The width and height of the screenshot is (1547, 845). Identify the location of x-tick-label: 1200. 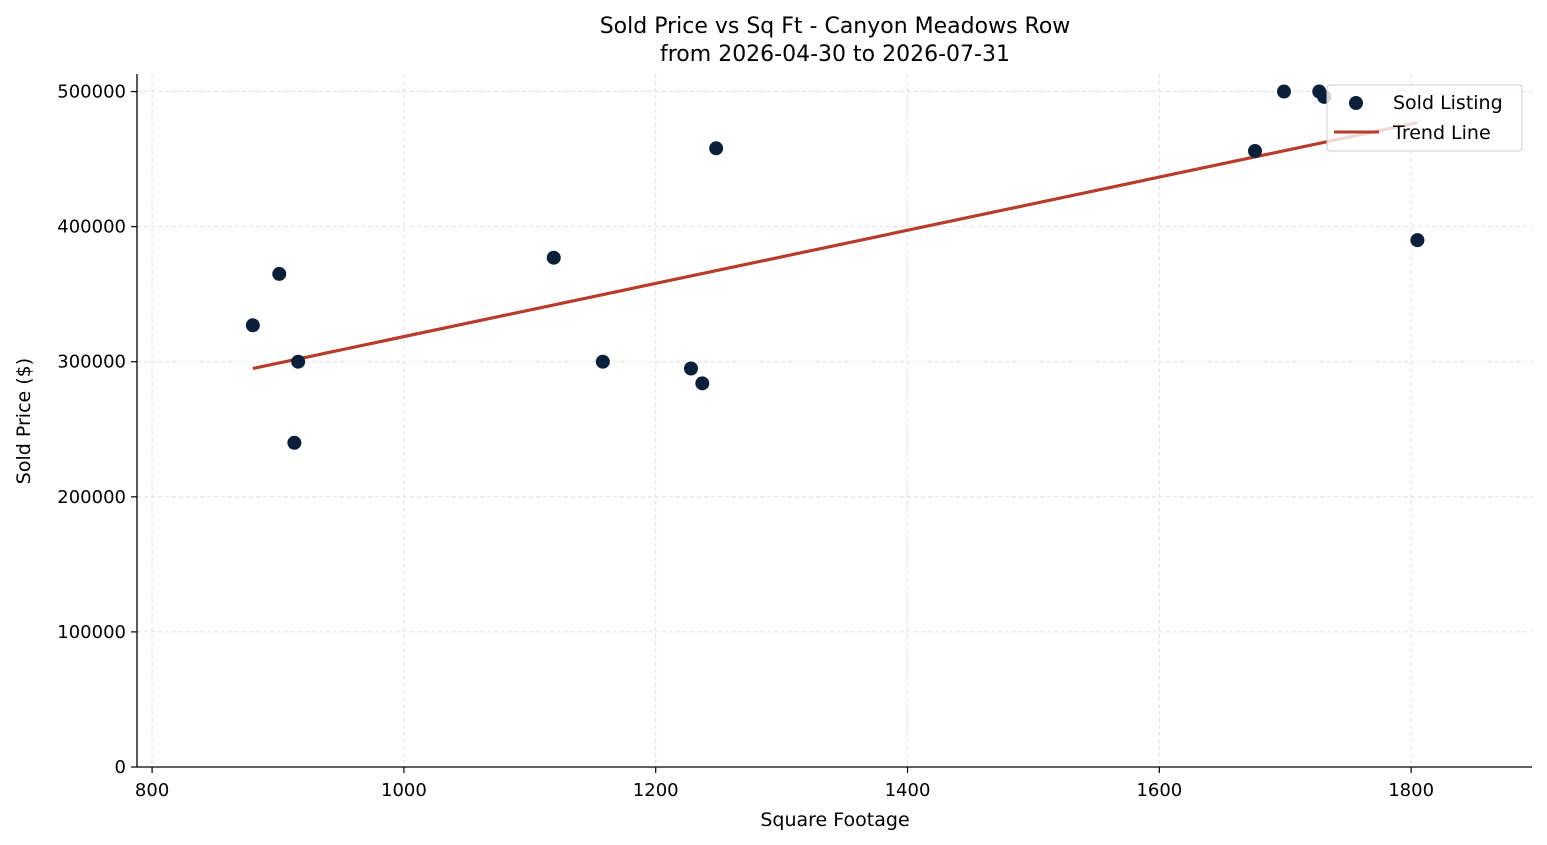
(656, 790).